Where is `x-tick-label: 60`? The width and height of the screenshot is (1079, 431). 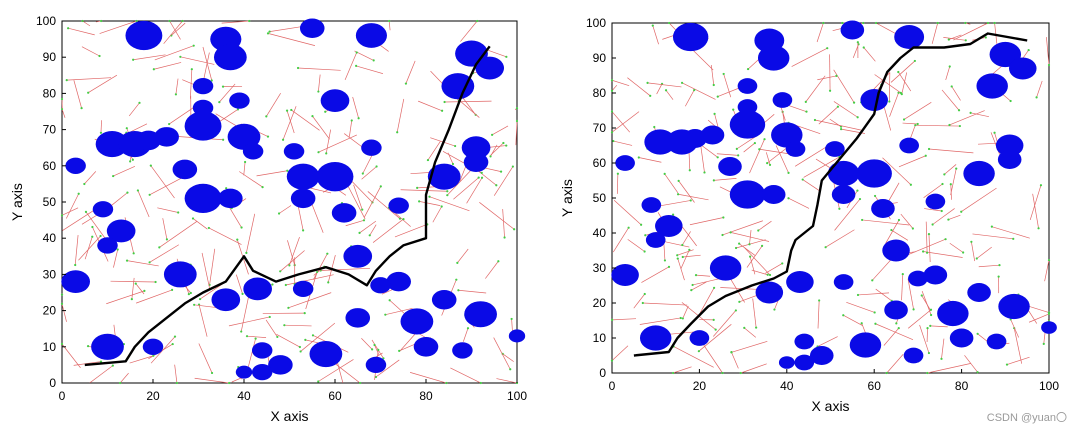 x-tick-label: 60 is located at coordinates (335, 396).